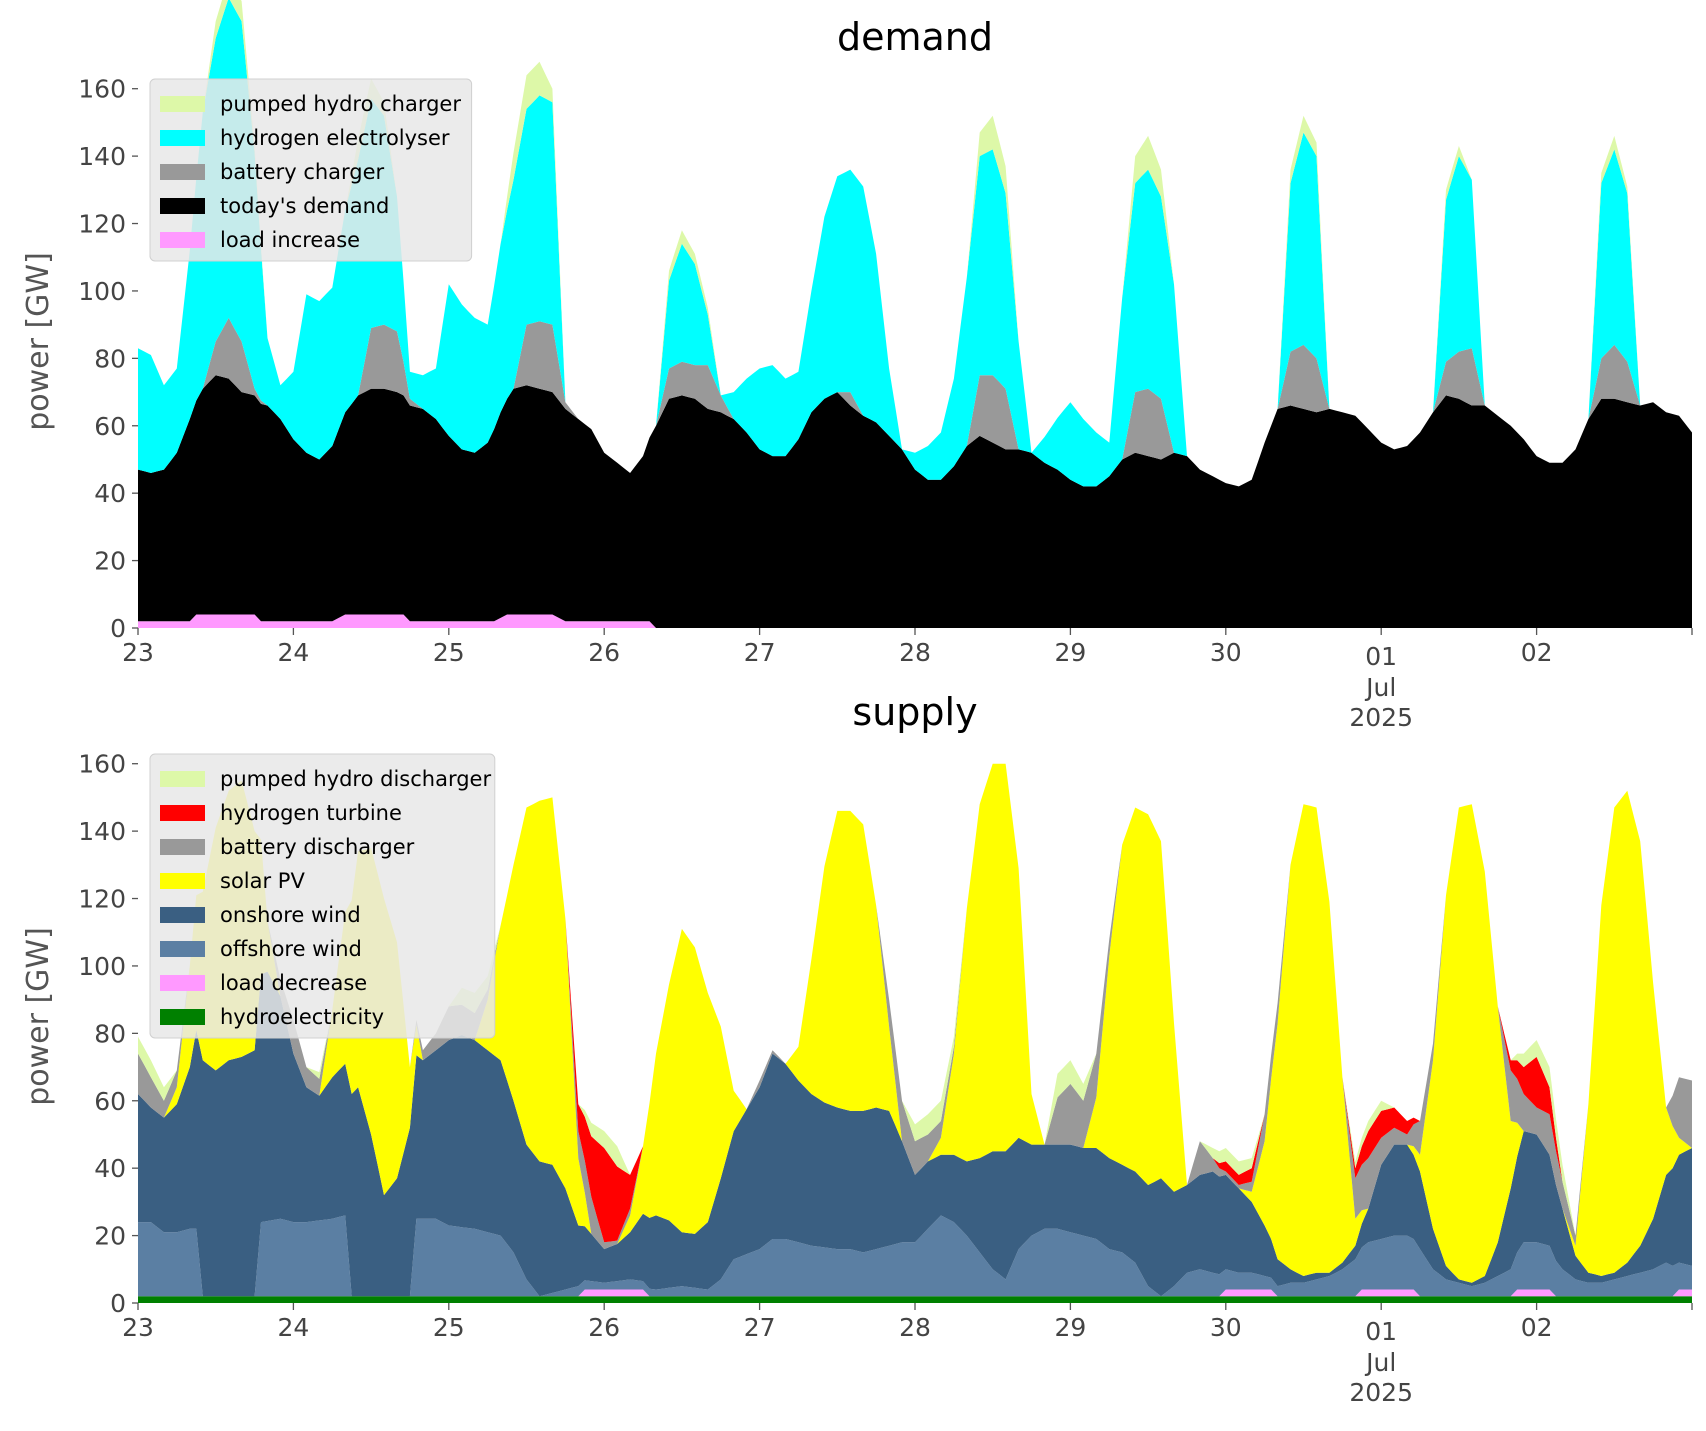 The height and width of the screenshot is (1431, 1706). Describe the element at coordinates (317, 847) in the screenshot. I see `legend-entry: battery discharger` at that location.